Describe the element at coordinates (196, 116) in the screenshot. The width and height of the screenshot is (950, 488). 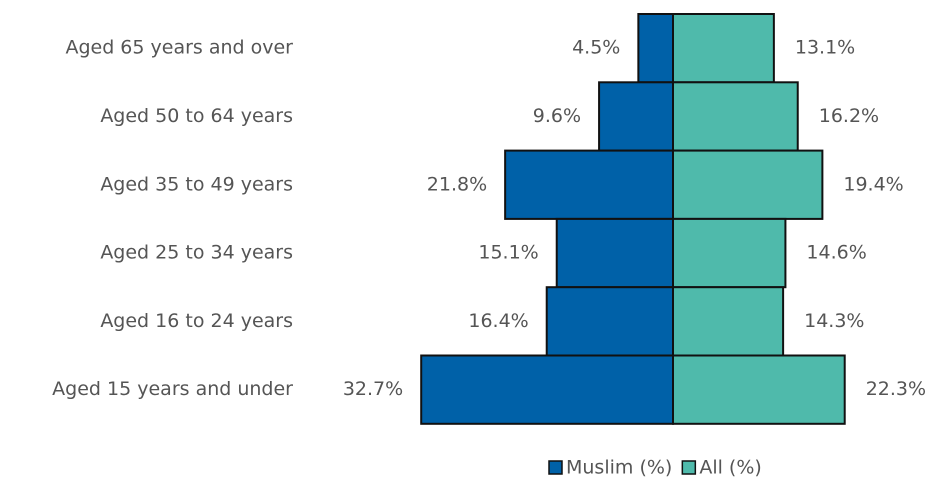
I see `category-label: Aged 50 to 64 years` at that location.